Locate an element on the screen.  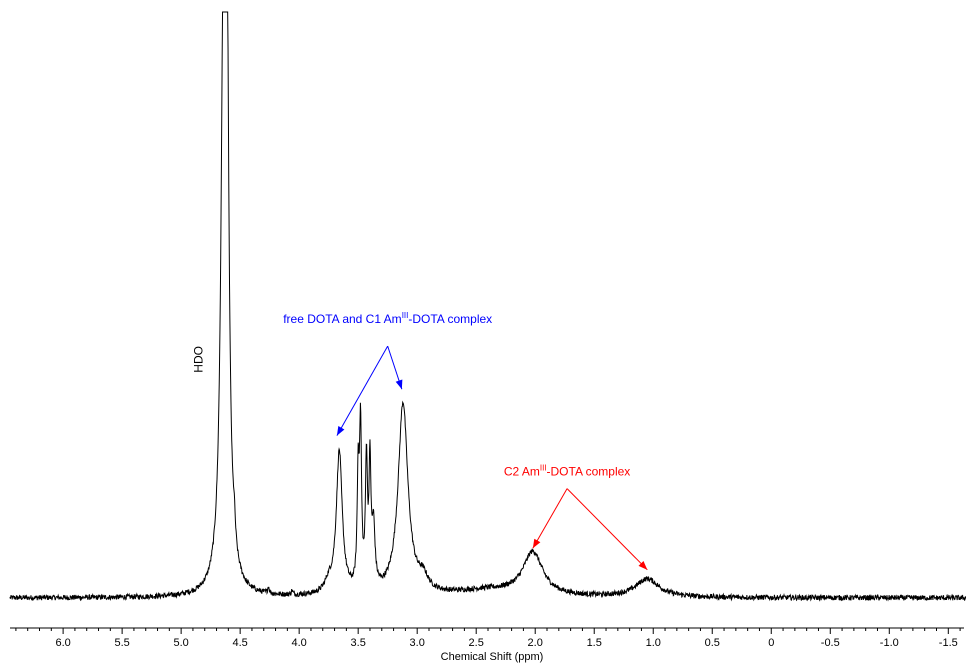
x-tick-label: 1.5 is located at coordinates (594, 643).